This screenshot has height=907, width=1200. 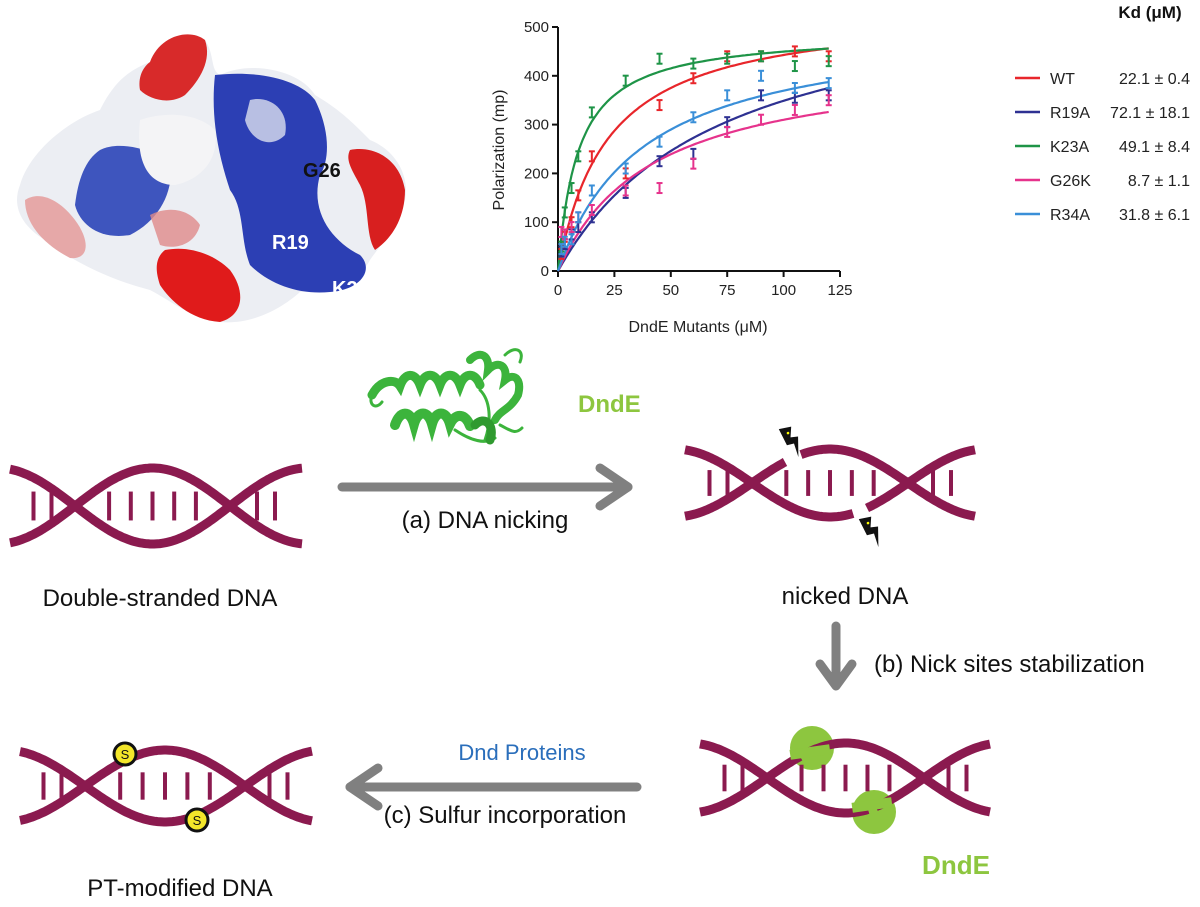 I want to click on legend-label: K23A, so click(x=1069, y=147).